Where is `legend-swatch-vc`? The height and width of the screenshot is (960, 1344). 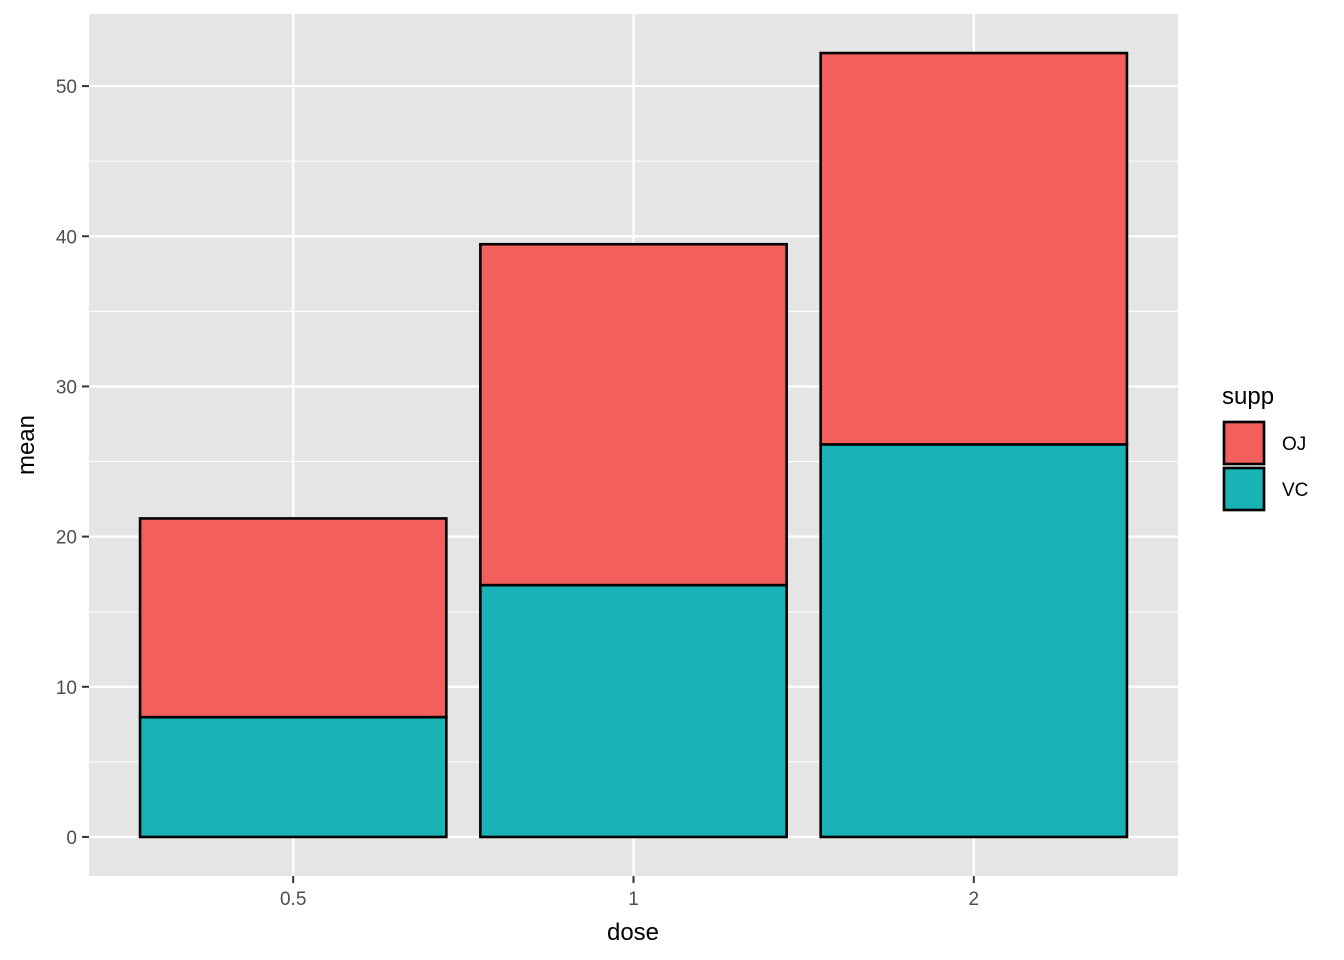 legend-swatch-vc is located at coordinates (1244, 489).